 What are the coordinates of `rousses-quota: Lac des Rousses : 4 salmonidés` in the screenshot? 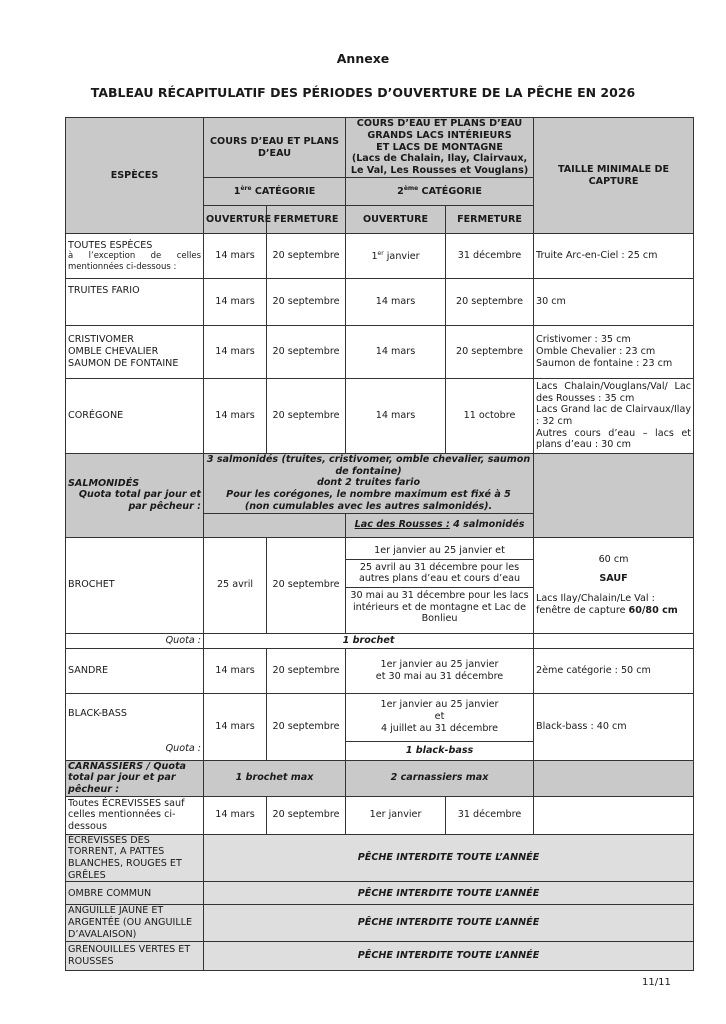 It's located at (440, 525).